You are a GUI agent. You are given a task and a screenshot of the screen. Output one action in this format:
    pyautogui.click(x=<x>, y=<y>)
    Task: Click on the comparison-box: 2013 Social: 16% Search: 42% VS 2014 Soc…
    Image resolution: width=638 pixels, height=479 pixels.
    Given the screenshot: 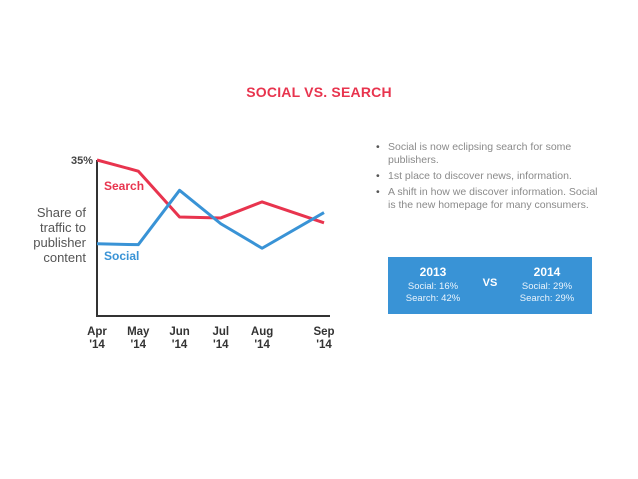 What is the action you would take?
    pyautogui.click(x=490, y=285)
    